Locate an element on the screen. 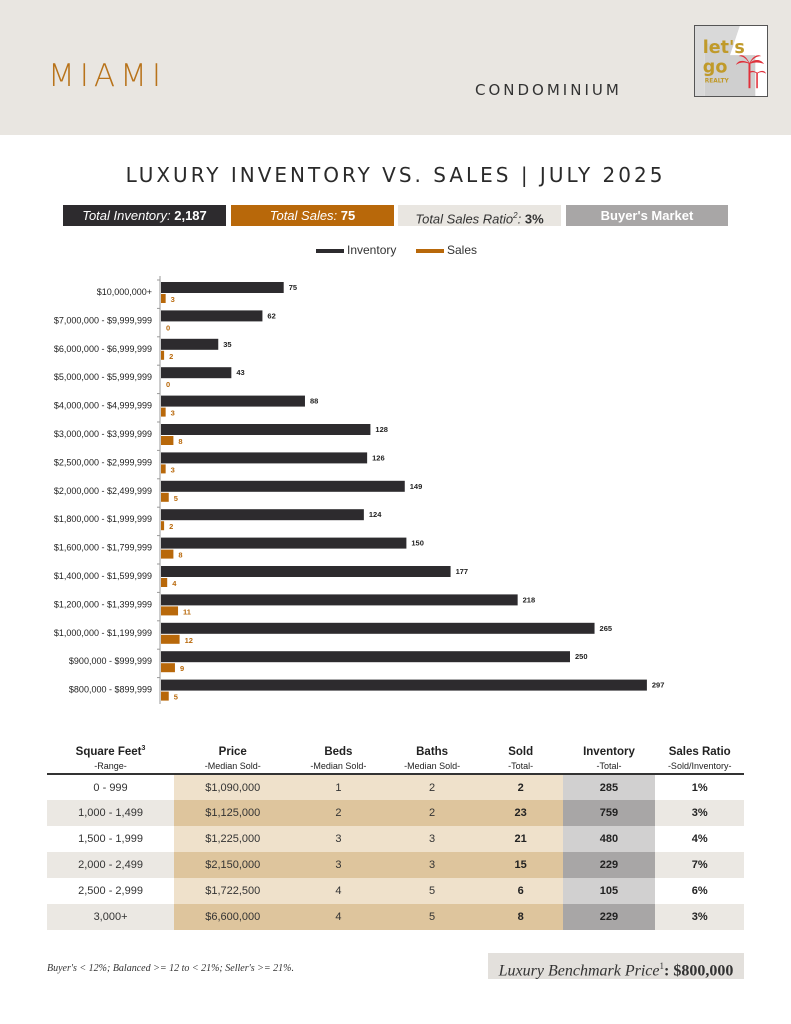 The width and height of the screenshot is (791, 1024). total-inventory-badge: Total Inventory: 2,187 is located at coordinates (144, 215).